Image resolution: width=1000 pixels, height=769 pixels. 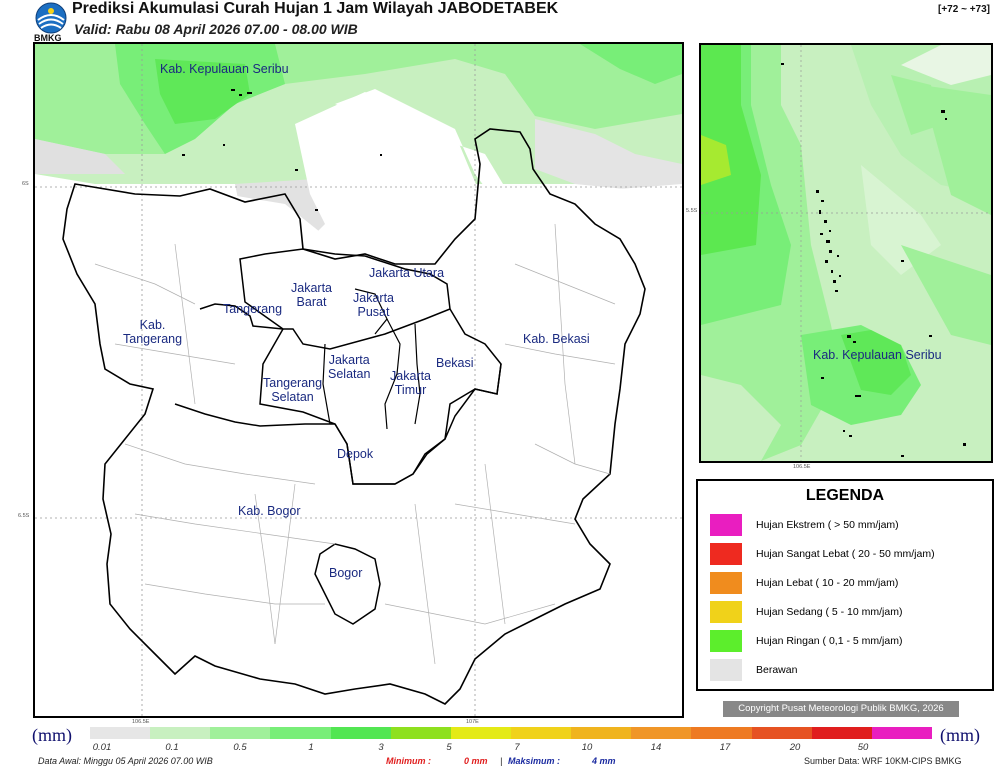 I want to click on legend-item-ringan: Hujan Ringan ( 0,1 - 5 mm/jam), so click(x=806, y=641).